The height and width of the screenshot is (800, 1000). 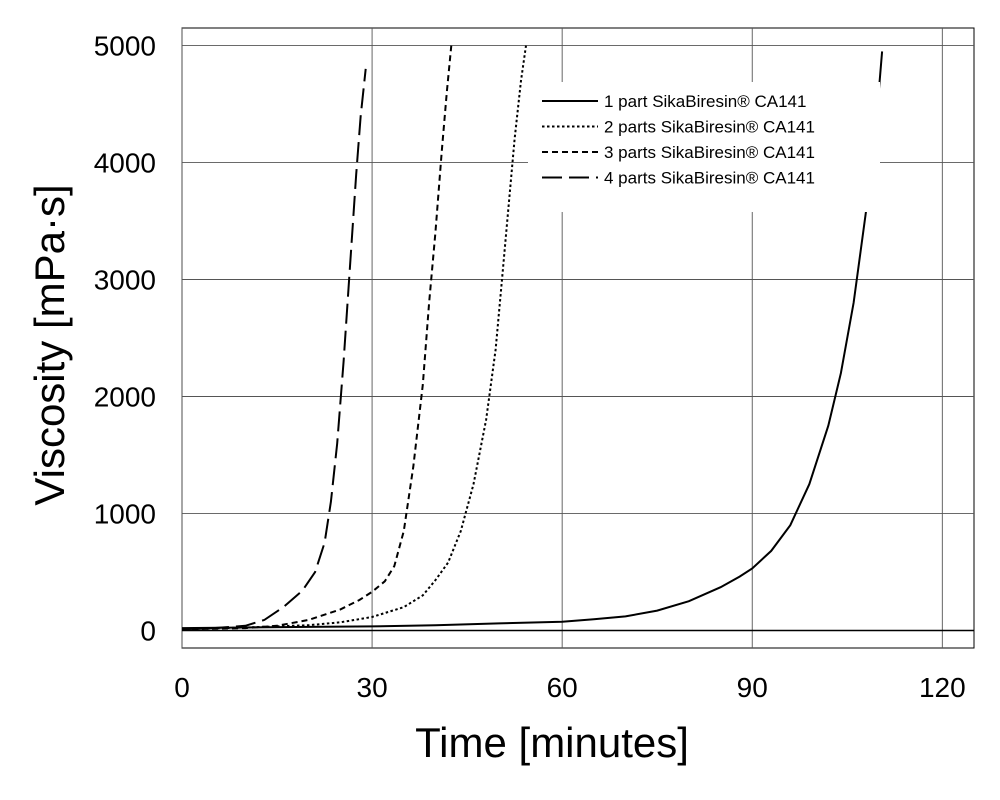 I want to click on legend-label-1: 1 part SikaBiresin® CA141, so click(x=705, y=101).